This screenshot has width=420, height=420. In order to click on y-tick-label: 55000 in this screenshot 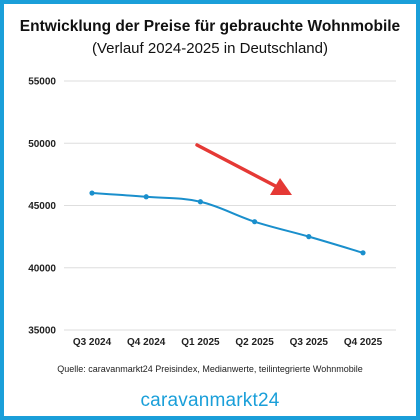, I will do `click(42, 82)`.